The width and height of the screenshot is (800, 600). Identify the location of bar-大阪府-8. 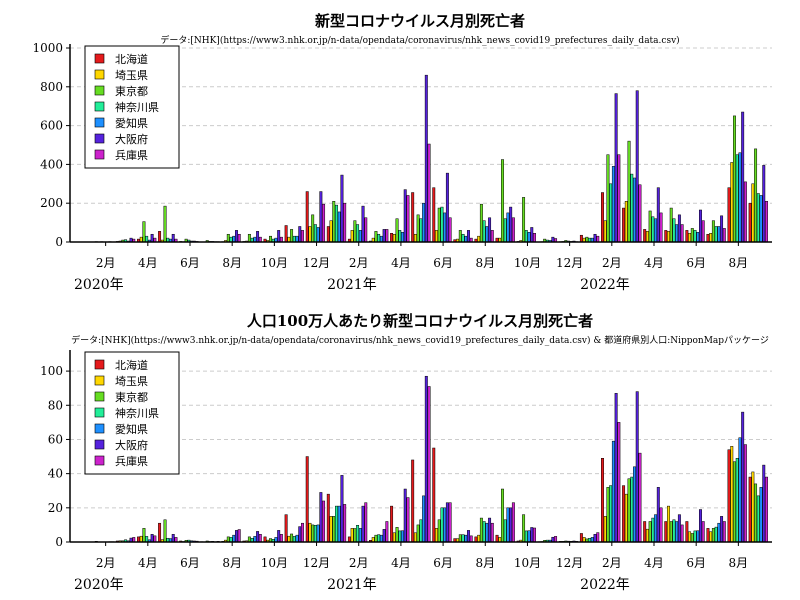
(236, 536).